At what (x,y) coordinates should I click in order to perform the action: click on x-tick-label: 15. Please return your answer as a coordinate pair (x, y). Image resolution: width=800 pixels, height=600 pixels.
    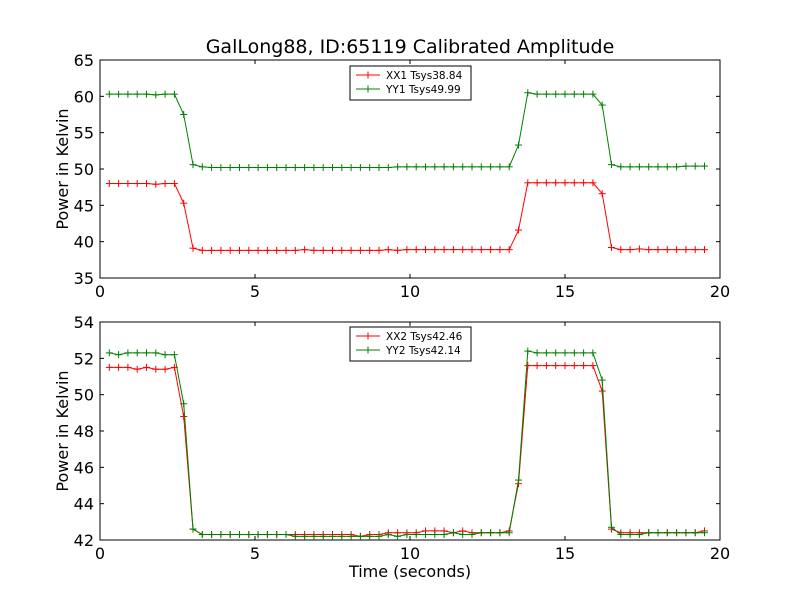
    Looking at the image, I should click on (565, 291).